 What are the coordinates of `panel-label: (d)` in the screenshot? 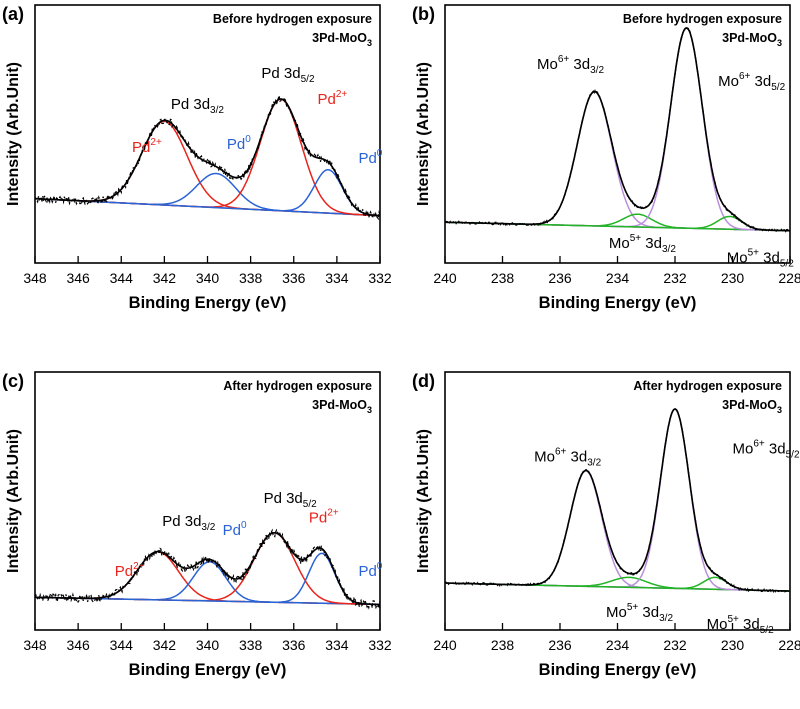 It's located at (423, 381).